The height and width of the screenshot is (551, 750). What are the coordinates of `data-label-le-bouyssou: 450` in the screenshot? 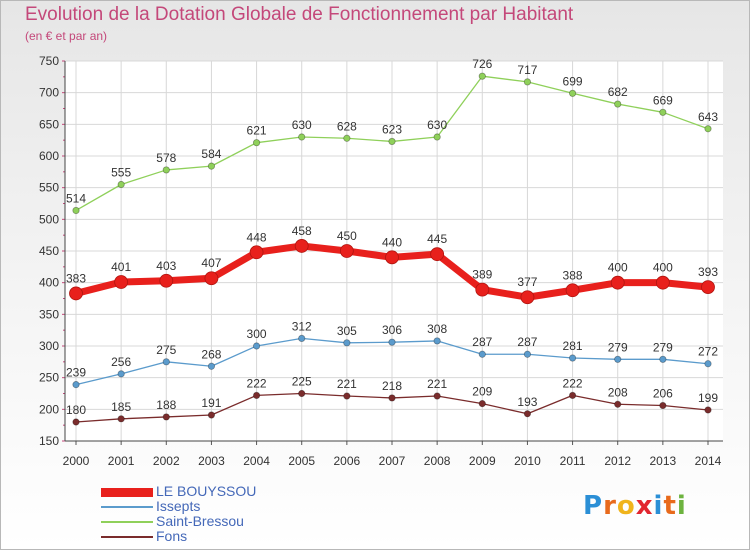 It's located at (347, 236).